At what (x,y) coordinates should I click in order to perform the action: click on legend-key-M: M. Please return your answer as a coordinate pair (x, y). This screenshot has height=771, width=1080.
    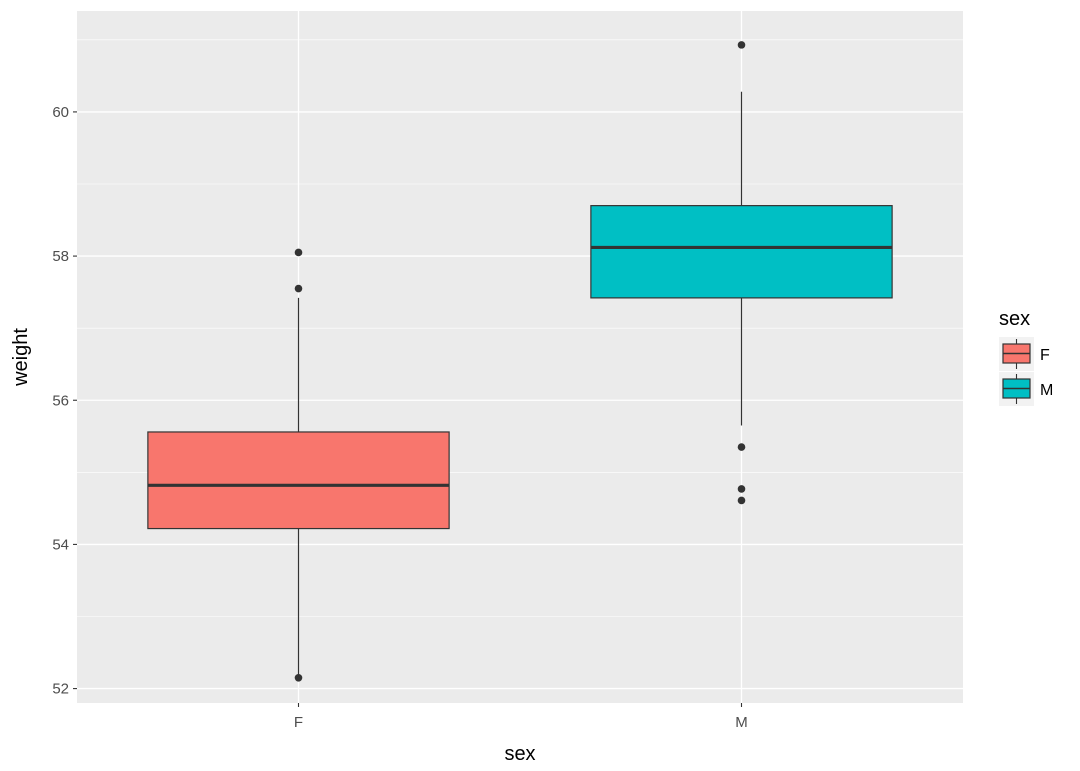
    Looking at the image, I should click on (1026, 389).